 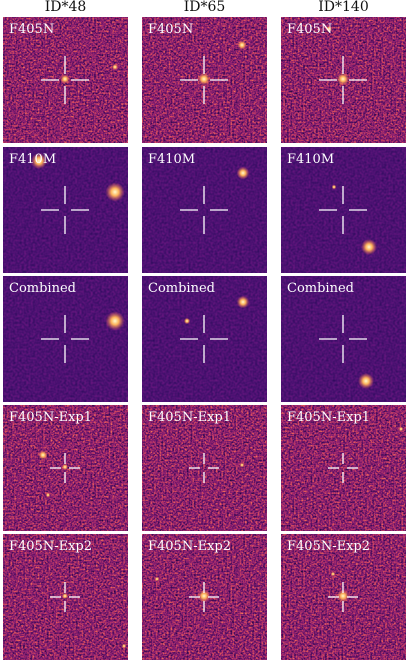 I want to click on column-header: ID*140, so click(x=343, y=7).